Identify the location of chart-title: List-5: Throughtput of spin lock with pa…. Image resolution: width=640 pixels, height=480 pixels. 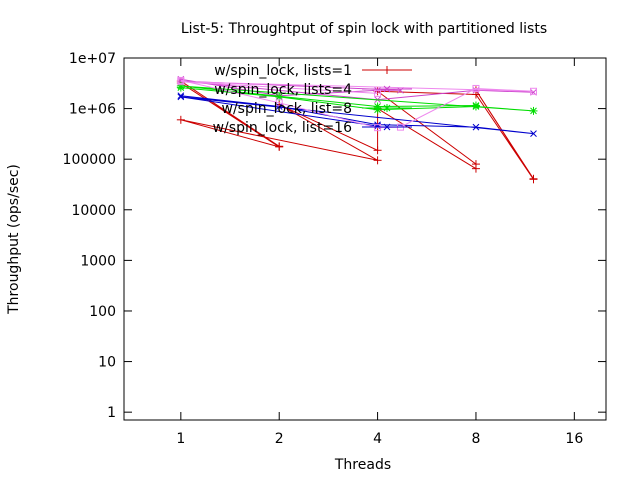
(364, 29).